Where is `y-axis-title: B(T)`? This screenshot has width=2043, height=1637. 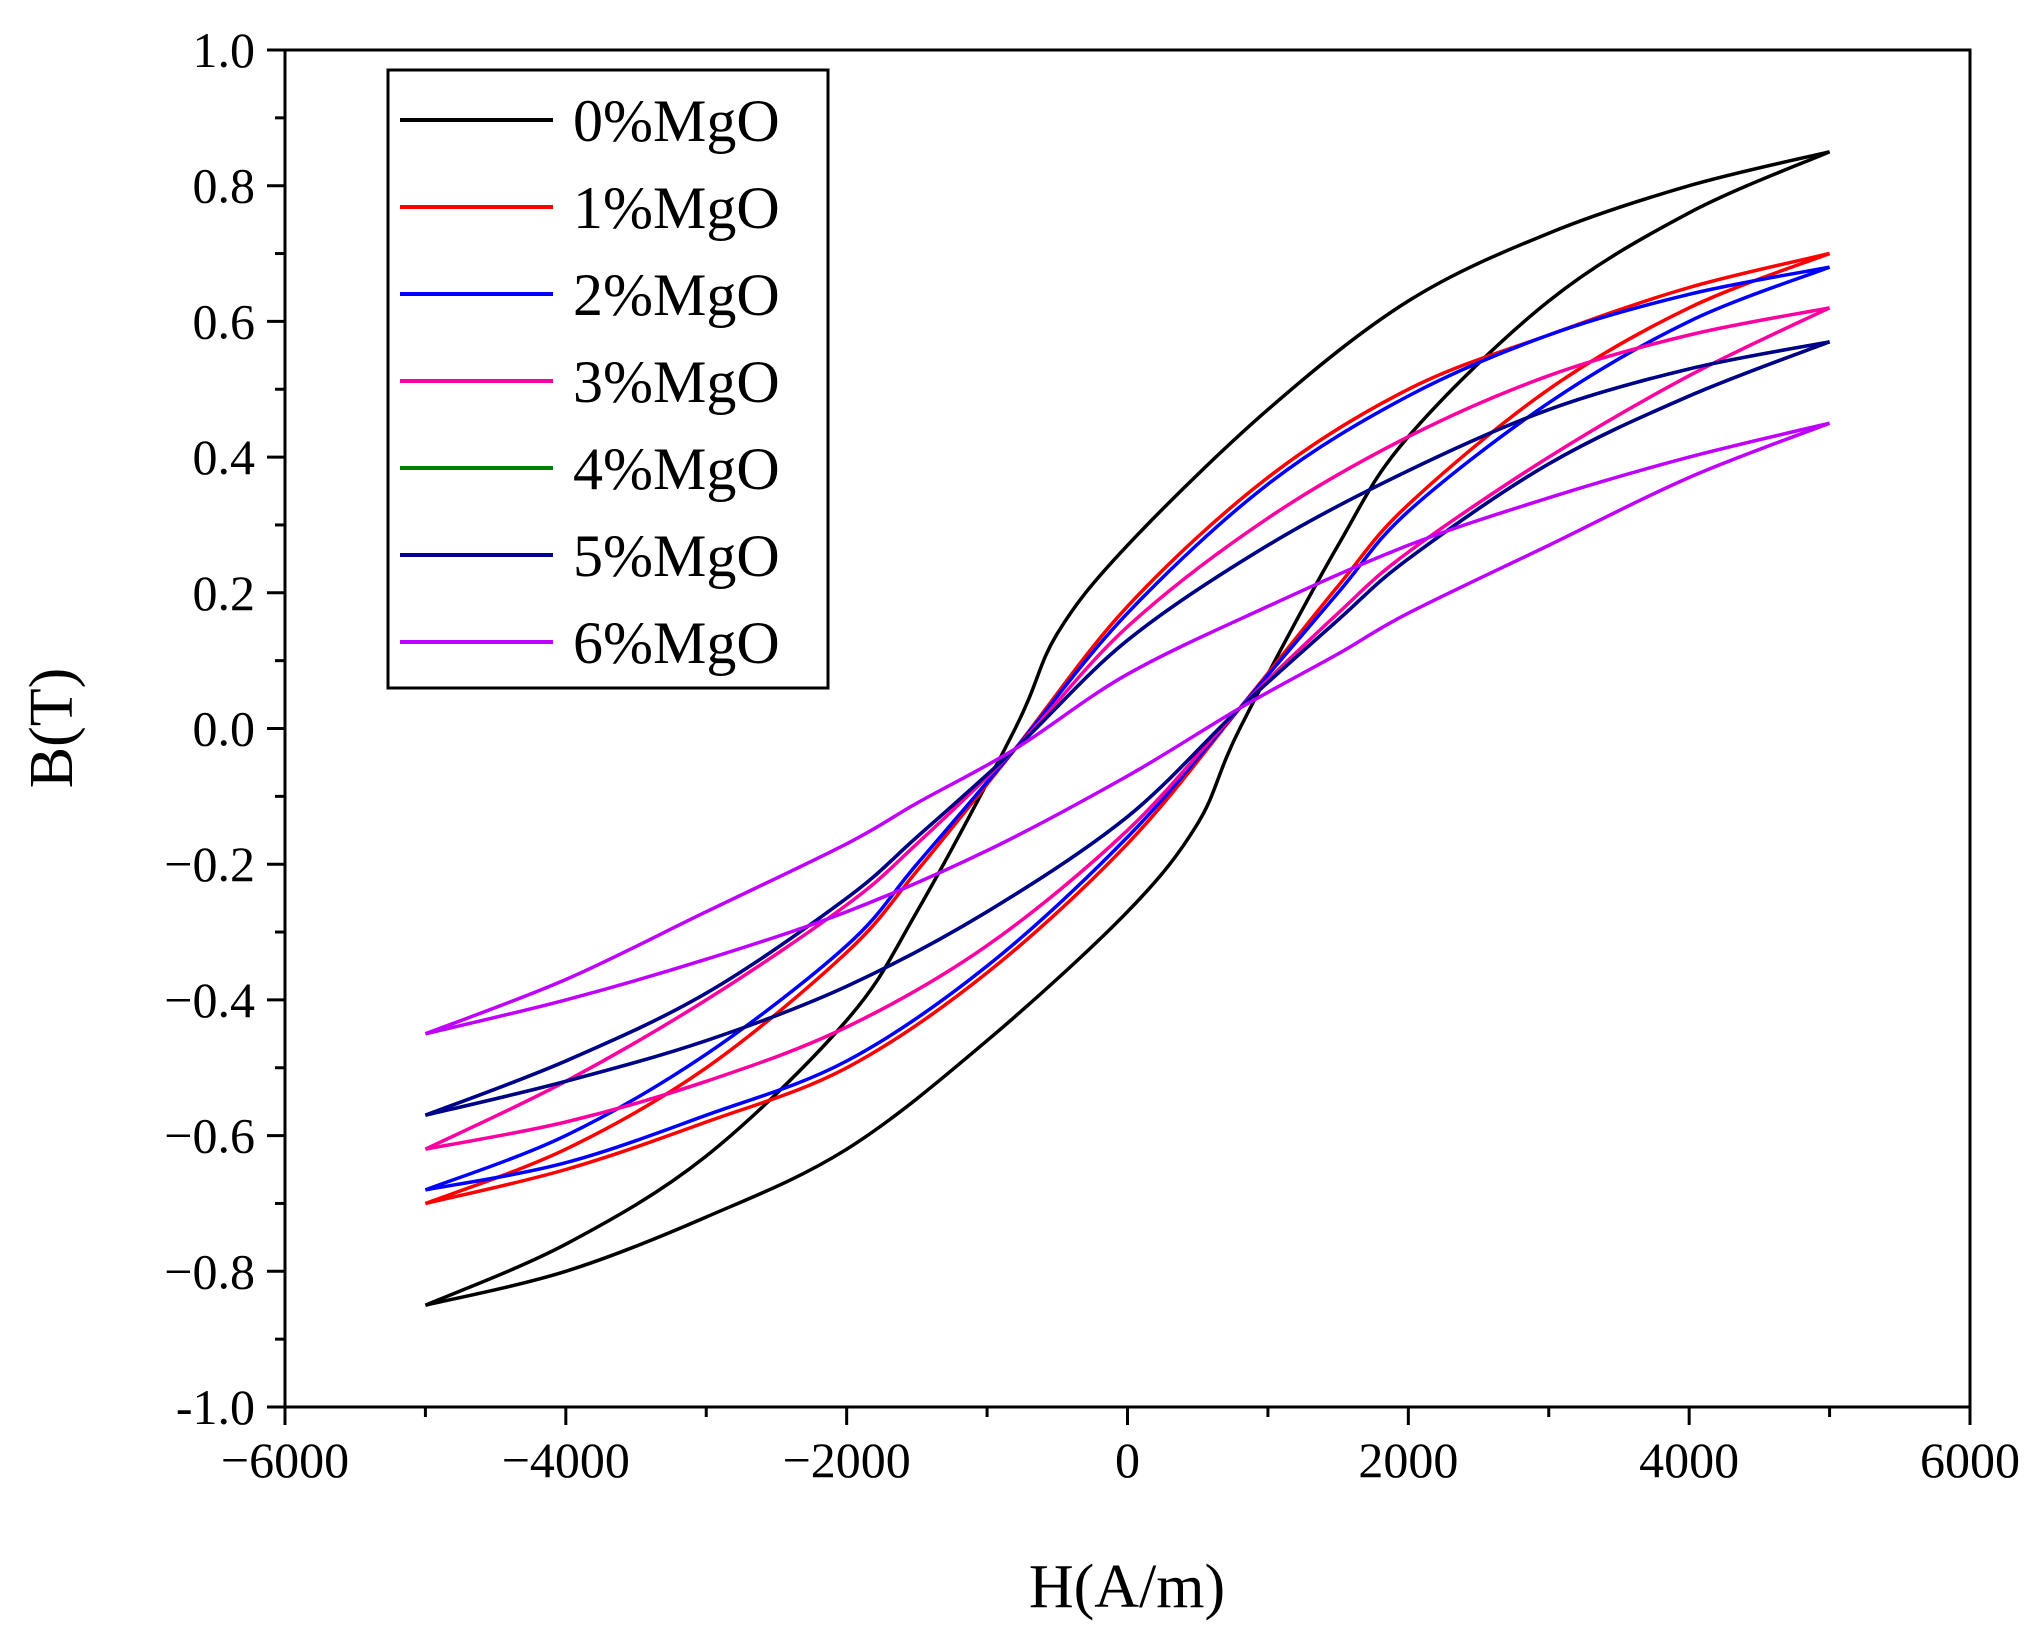 y-axis-title: B(T) is located at coordinates (52, 728).